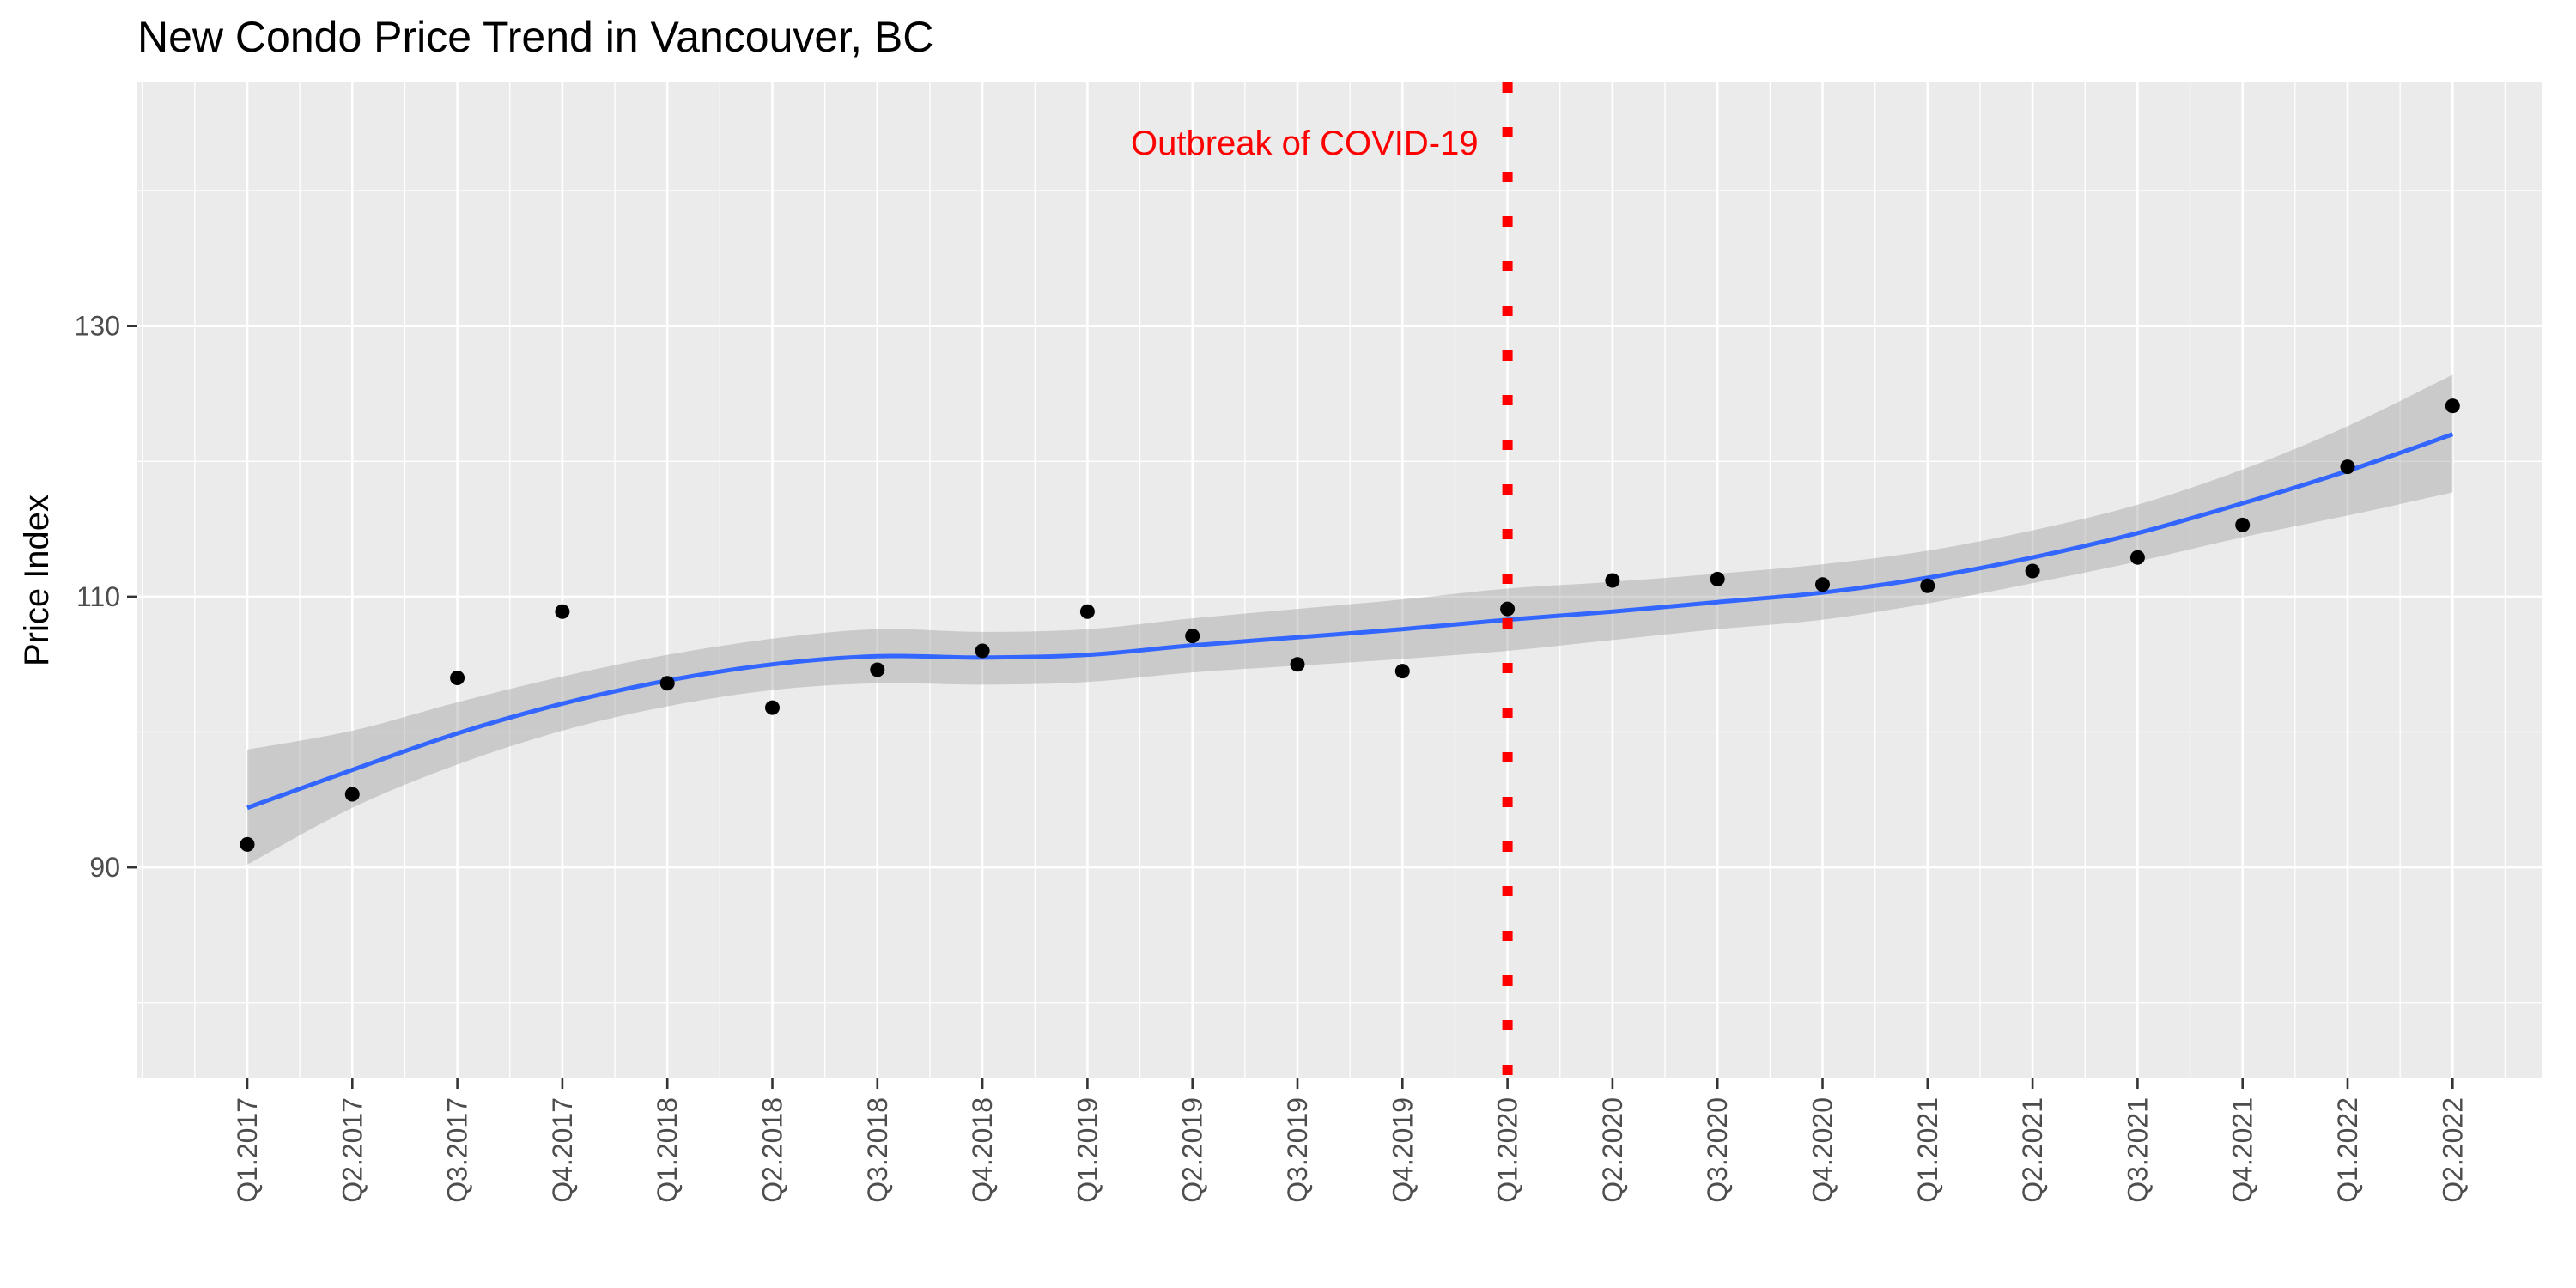  Describe the element at coordinates (1305, 143) in the screenshot. I see `covid-annotation: Outbreak of COVID-19` at that location.